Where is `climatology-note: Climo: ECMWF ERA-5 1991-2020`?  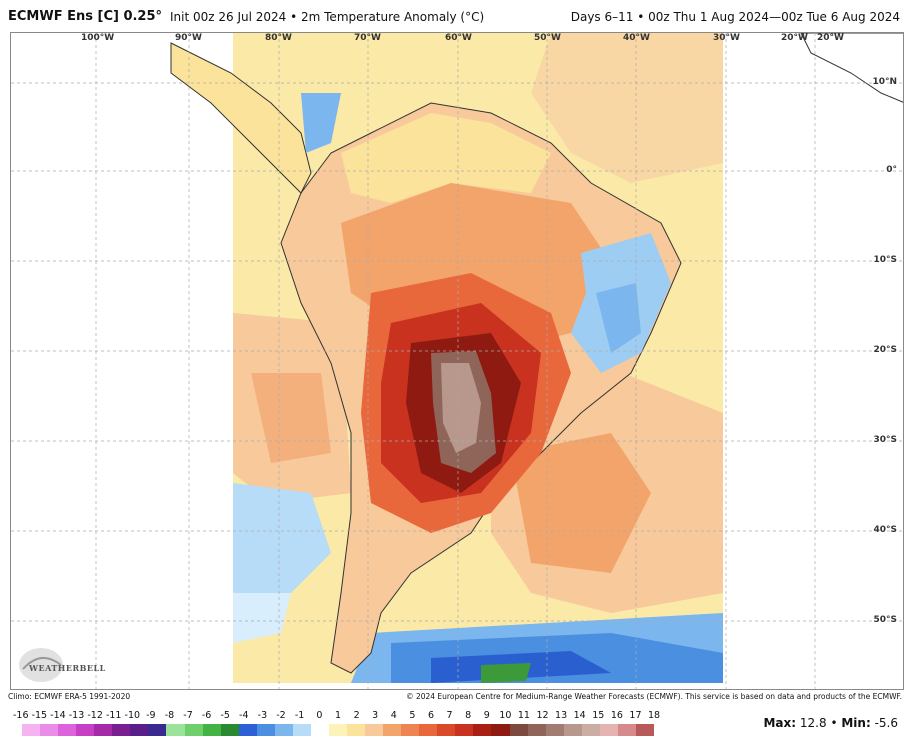 climatology-note: Climo: ECMWF ERA-5 1991-2020 is located at coordinates (69, 696).